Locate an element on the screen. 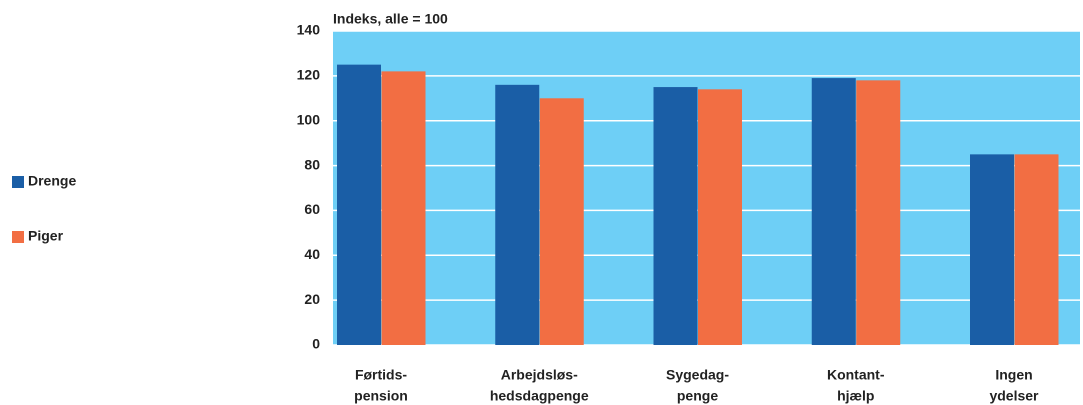  chart-title: Indeks, alle = 100 is located at coordinates (390, 19).